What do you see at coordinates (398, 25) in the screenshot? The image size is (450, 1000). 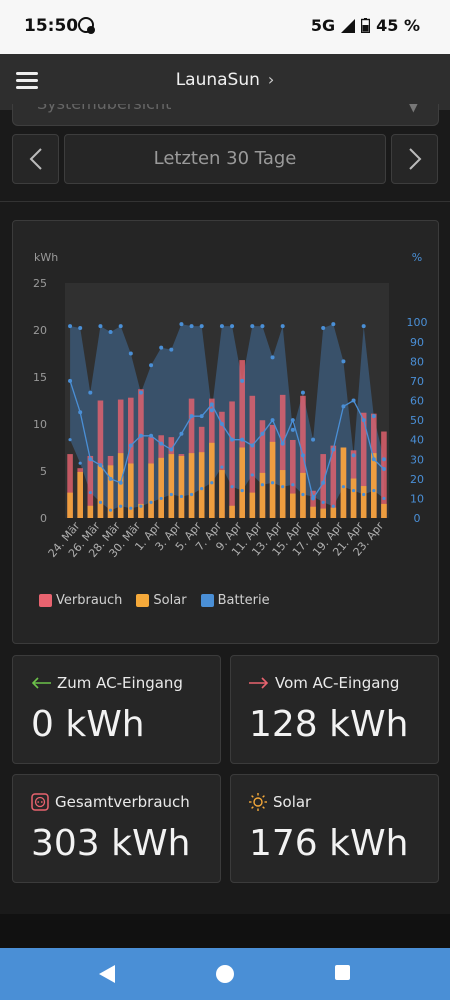 I see `battery-level: 45 %` at bounding box center [398, 25].